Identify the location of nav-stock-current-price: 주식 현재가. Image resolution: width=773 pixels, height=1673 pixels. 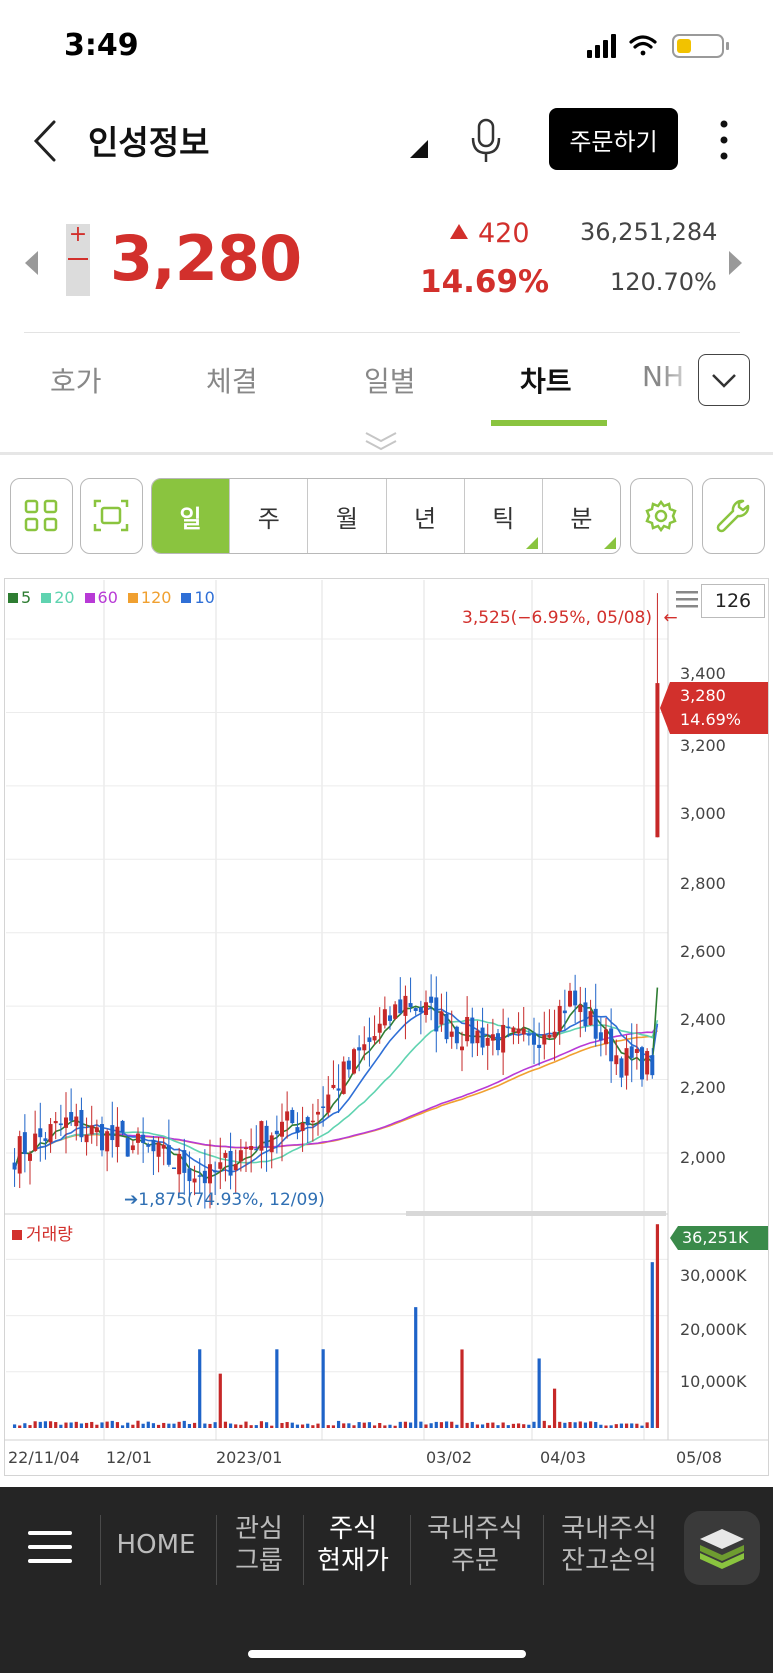
(353, 1545).